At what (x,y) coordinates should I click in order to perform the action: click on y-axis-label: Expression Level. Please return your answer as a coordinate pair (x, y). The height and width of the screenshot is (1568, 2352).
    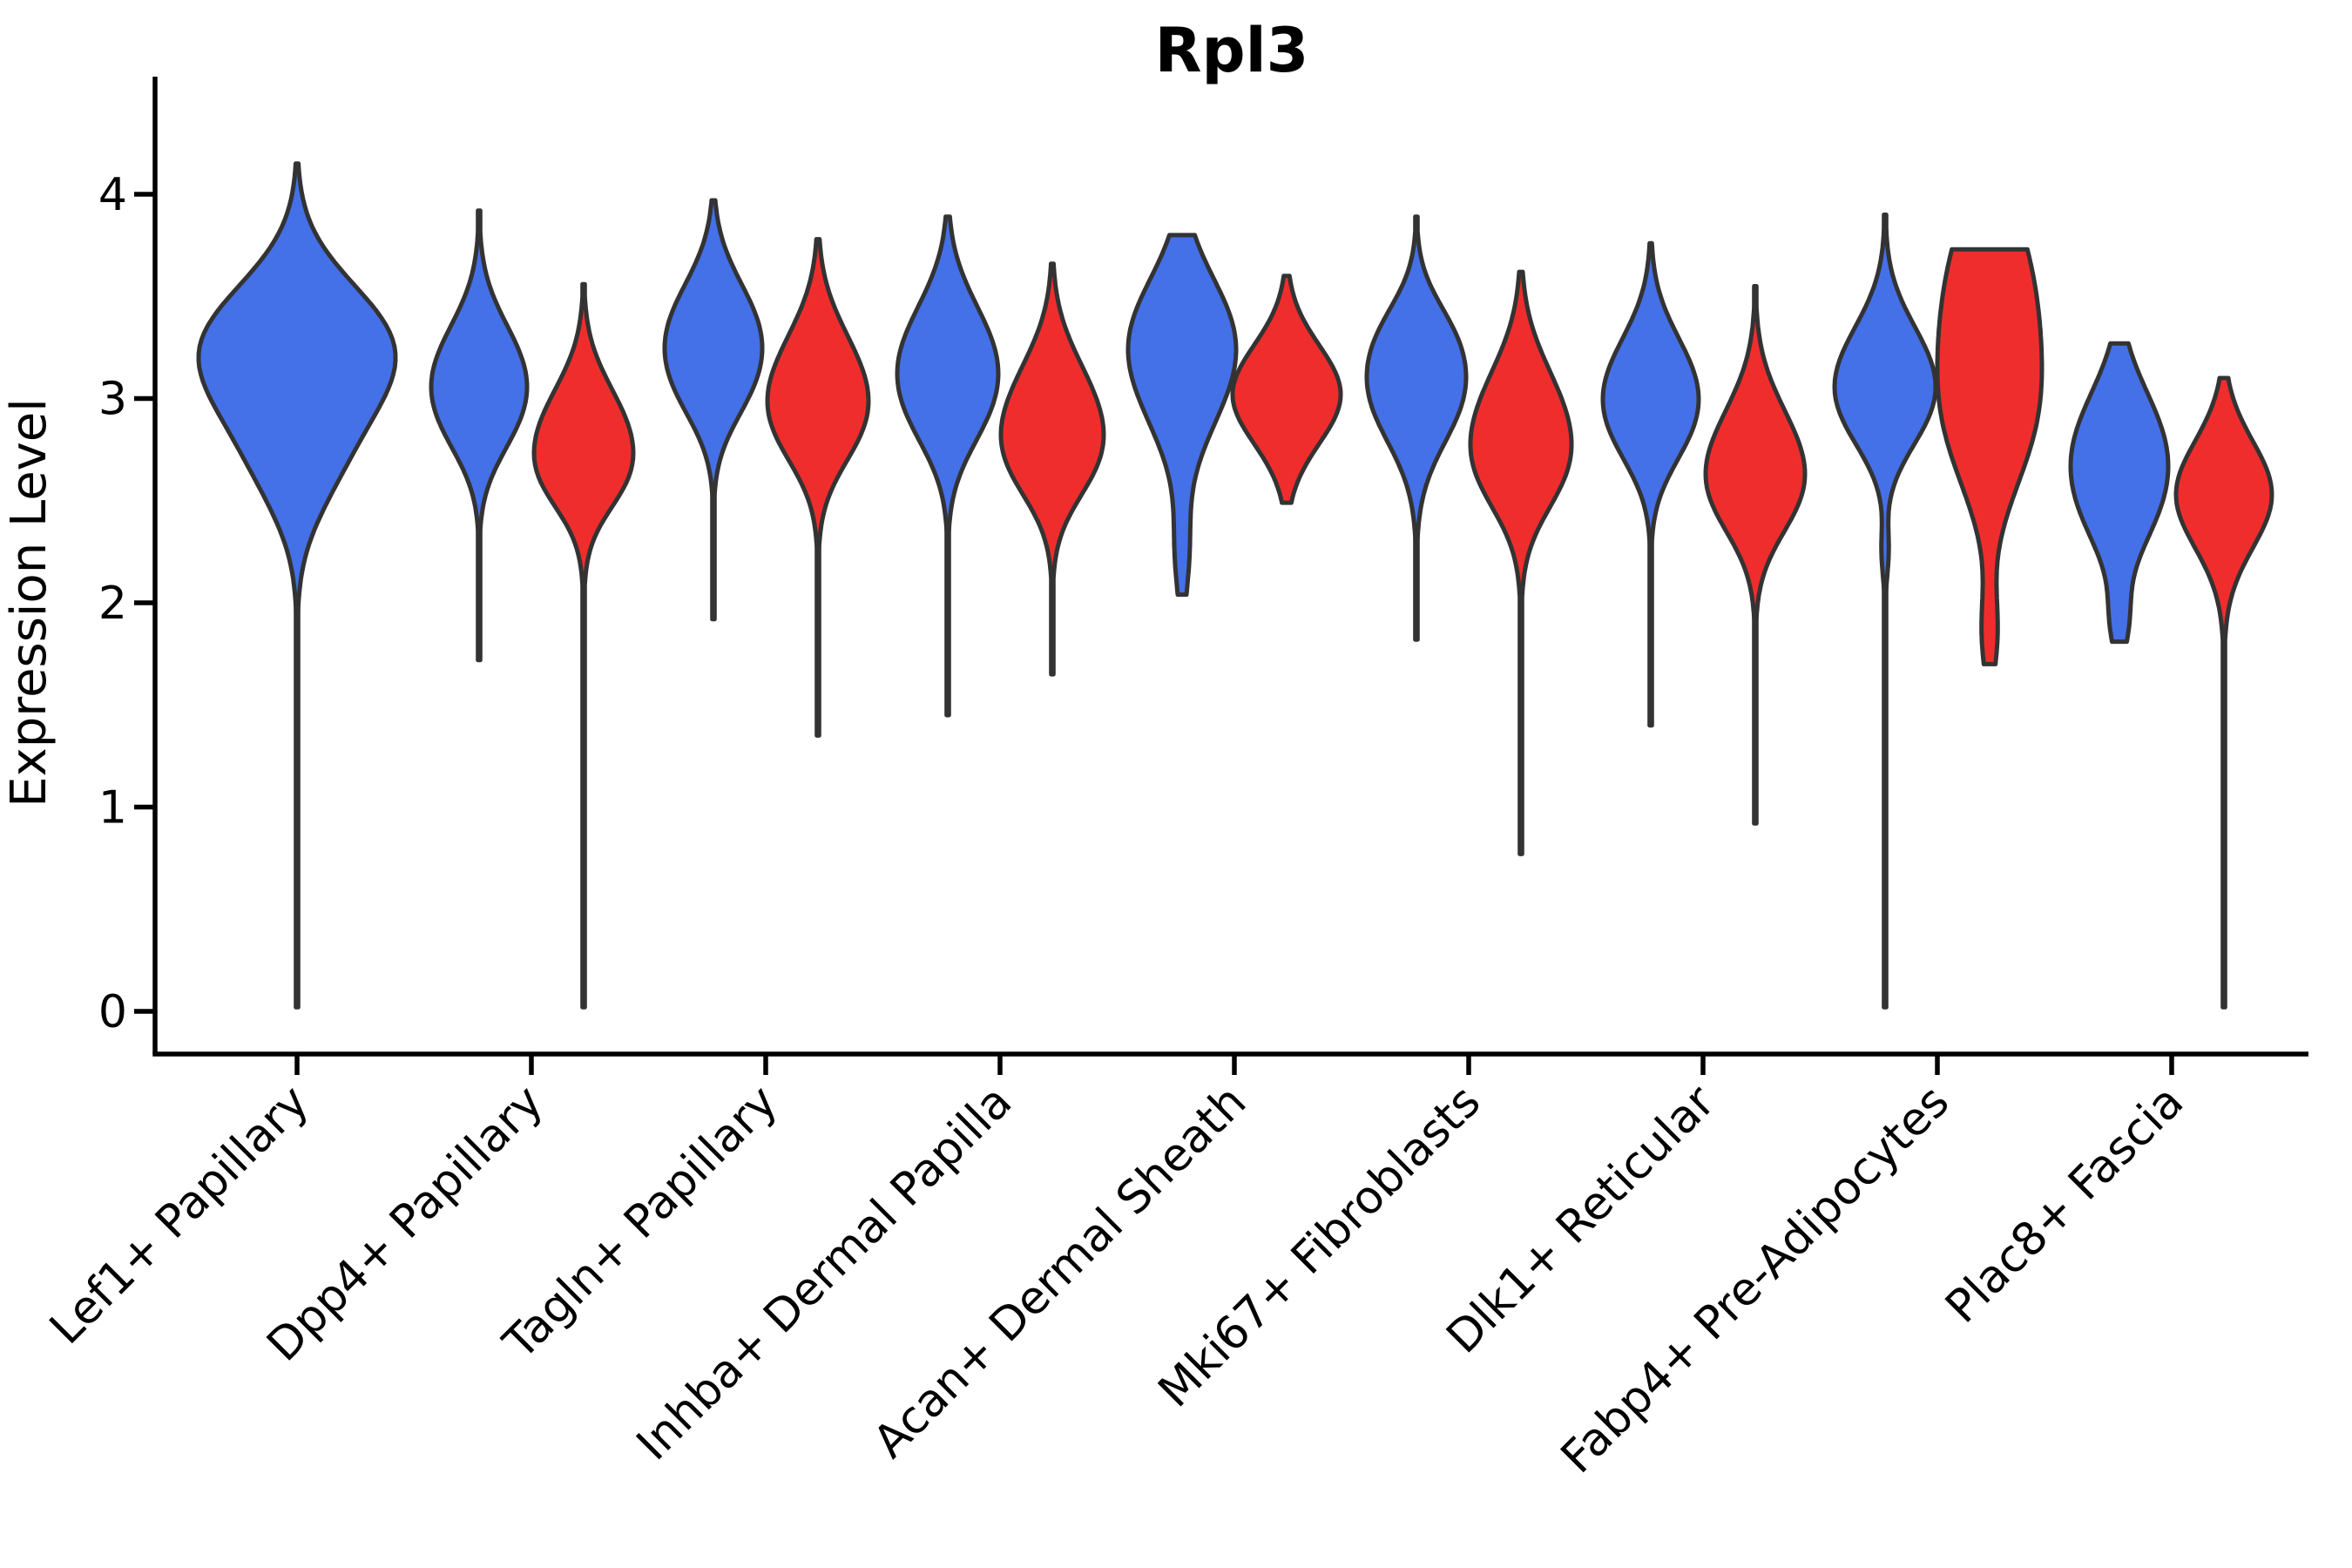
    Looking at the image, I should click on (29, 603).